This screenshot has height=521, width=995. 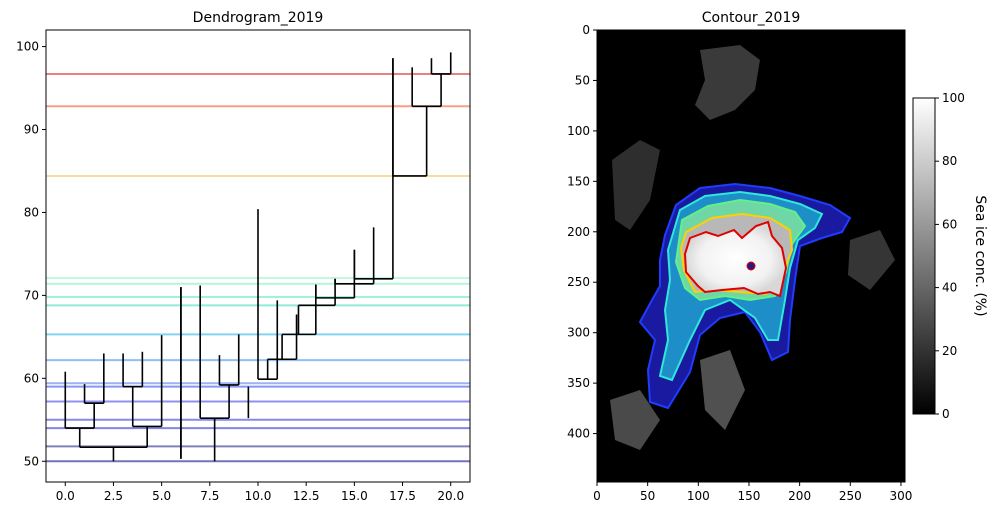 I want to click on colorbar-tick-label-5: 100, so click(x=953, y=98).